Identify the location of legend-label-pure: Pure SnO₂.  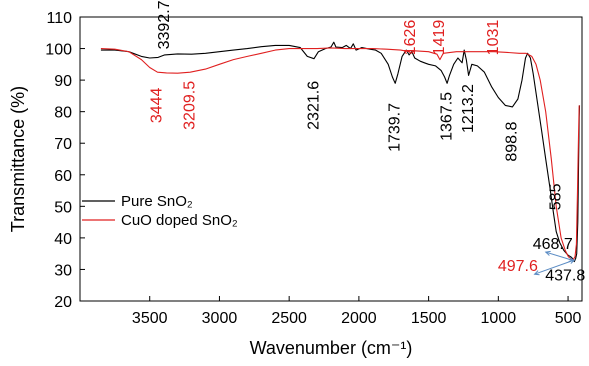
(157, 201).